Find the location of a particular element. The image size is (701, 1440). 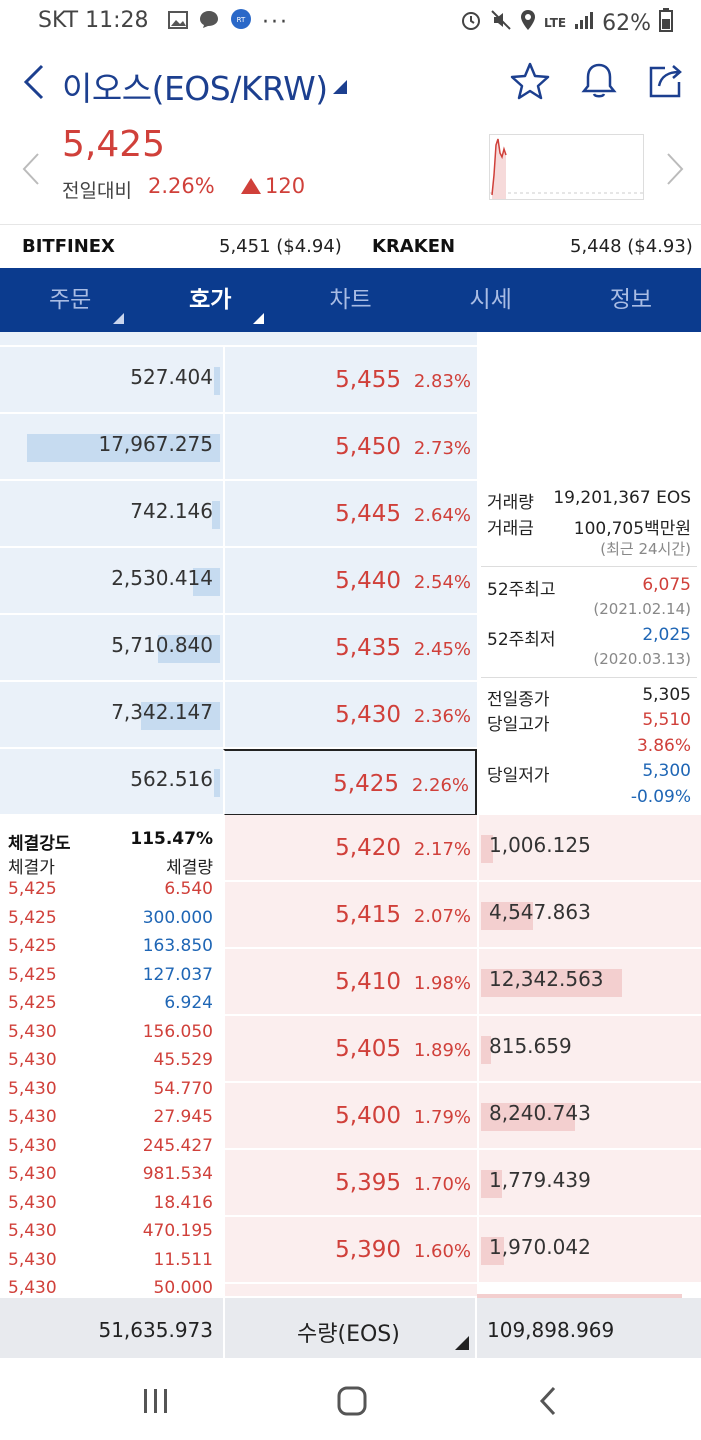

high52-label: 52주최고 is located at coordinates (521, 590).